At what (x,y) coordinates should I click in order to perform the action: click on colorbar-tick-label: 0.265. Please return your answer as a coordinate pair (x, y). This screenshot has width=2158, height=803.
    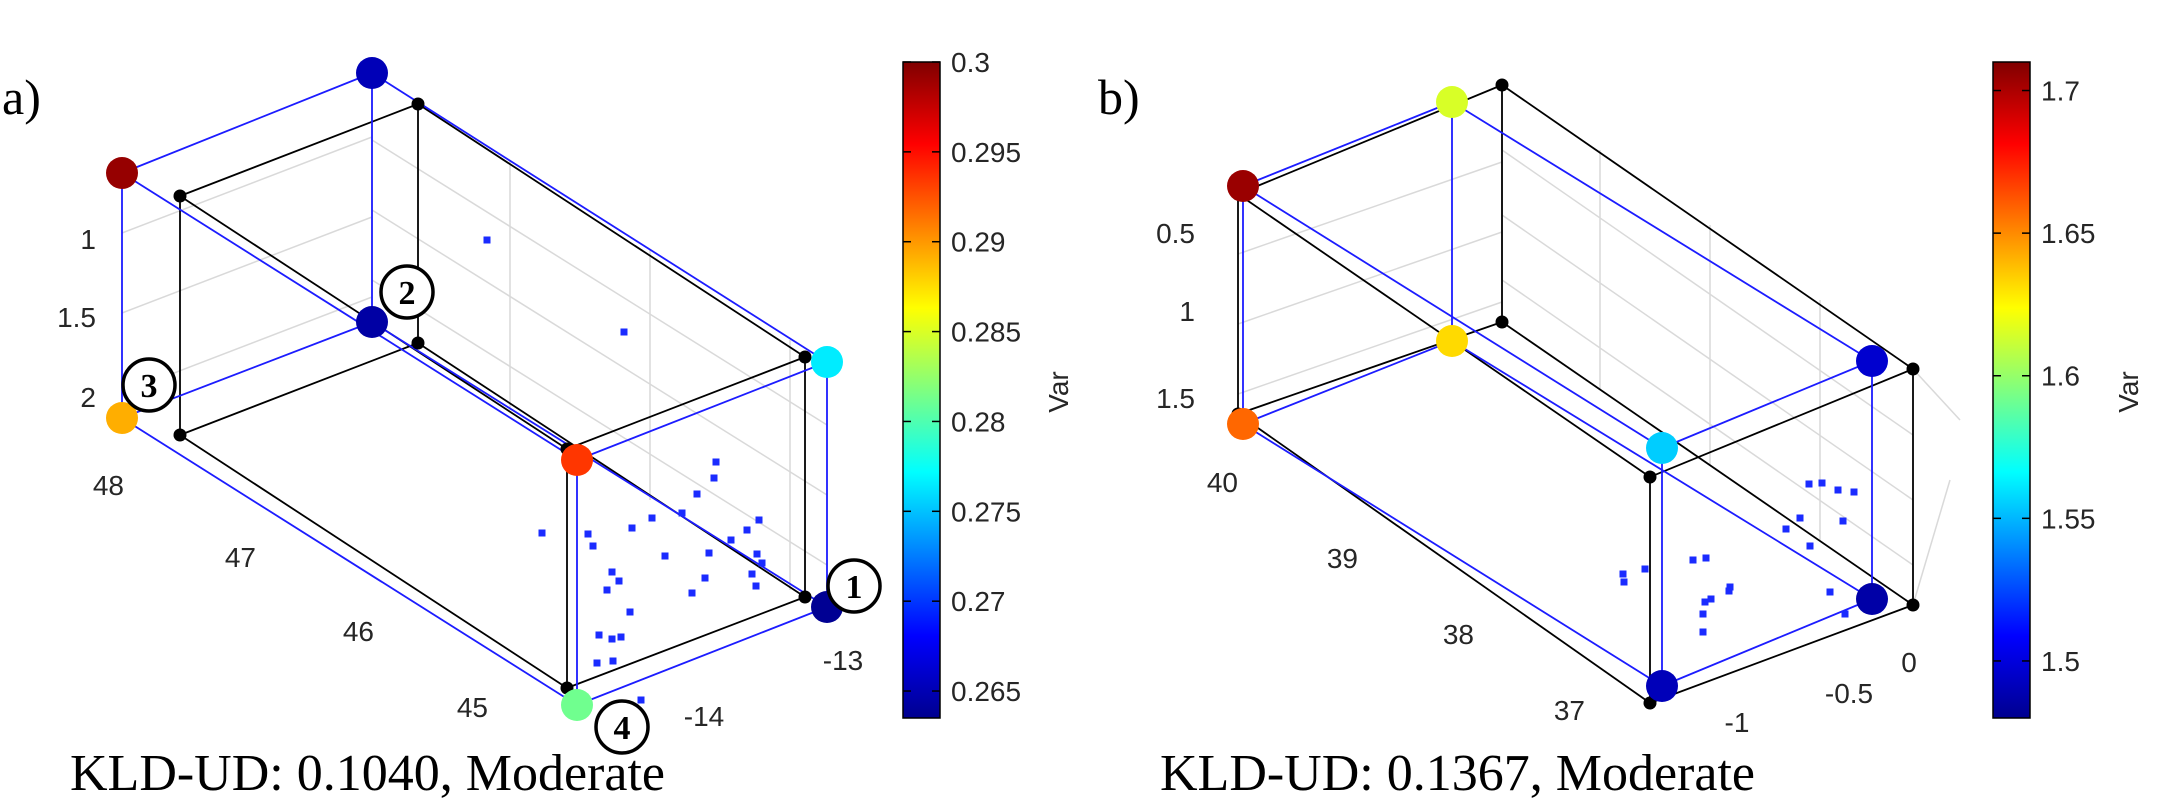
    Looking at the image, I should click on (986, 691).